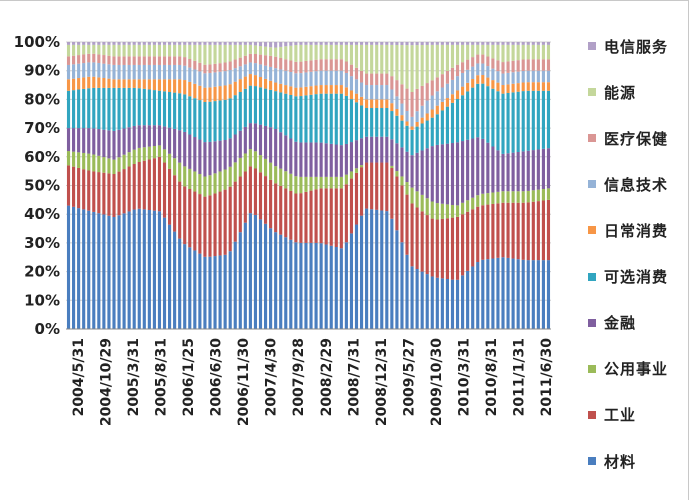 This screenshot has height=501, width=690. What do you see at coordinates (620, 415) in the screenshot?
I see `legend-label: 工业` at bounding box center [620, 415].